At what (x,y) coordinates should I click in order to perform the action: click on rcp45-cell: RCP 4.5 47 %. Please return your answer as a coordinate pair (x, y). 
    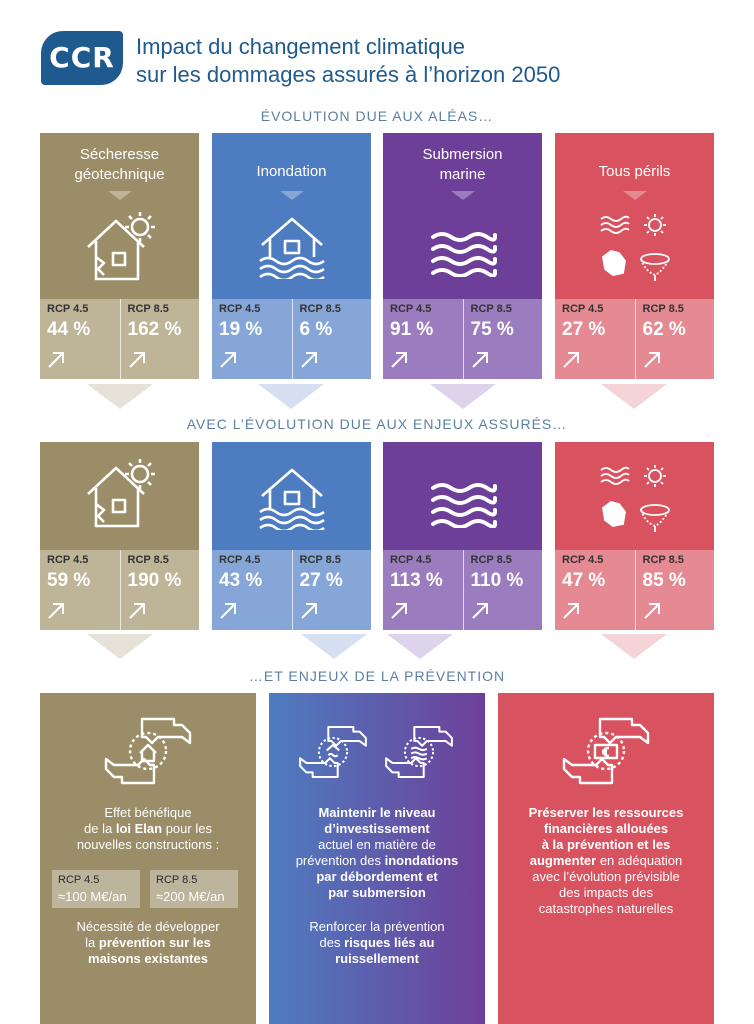
    Looking at the image, I should click on (595, 590).